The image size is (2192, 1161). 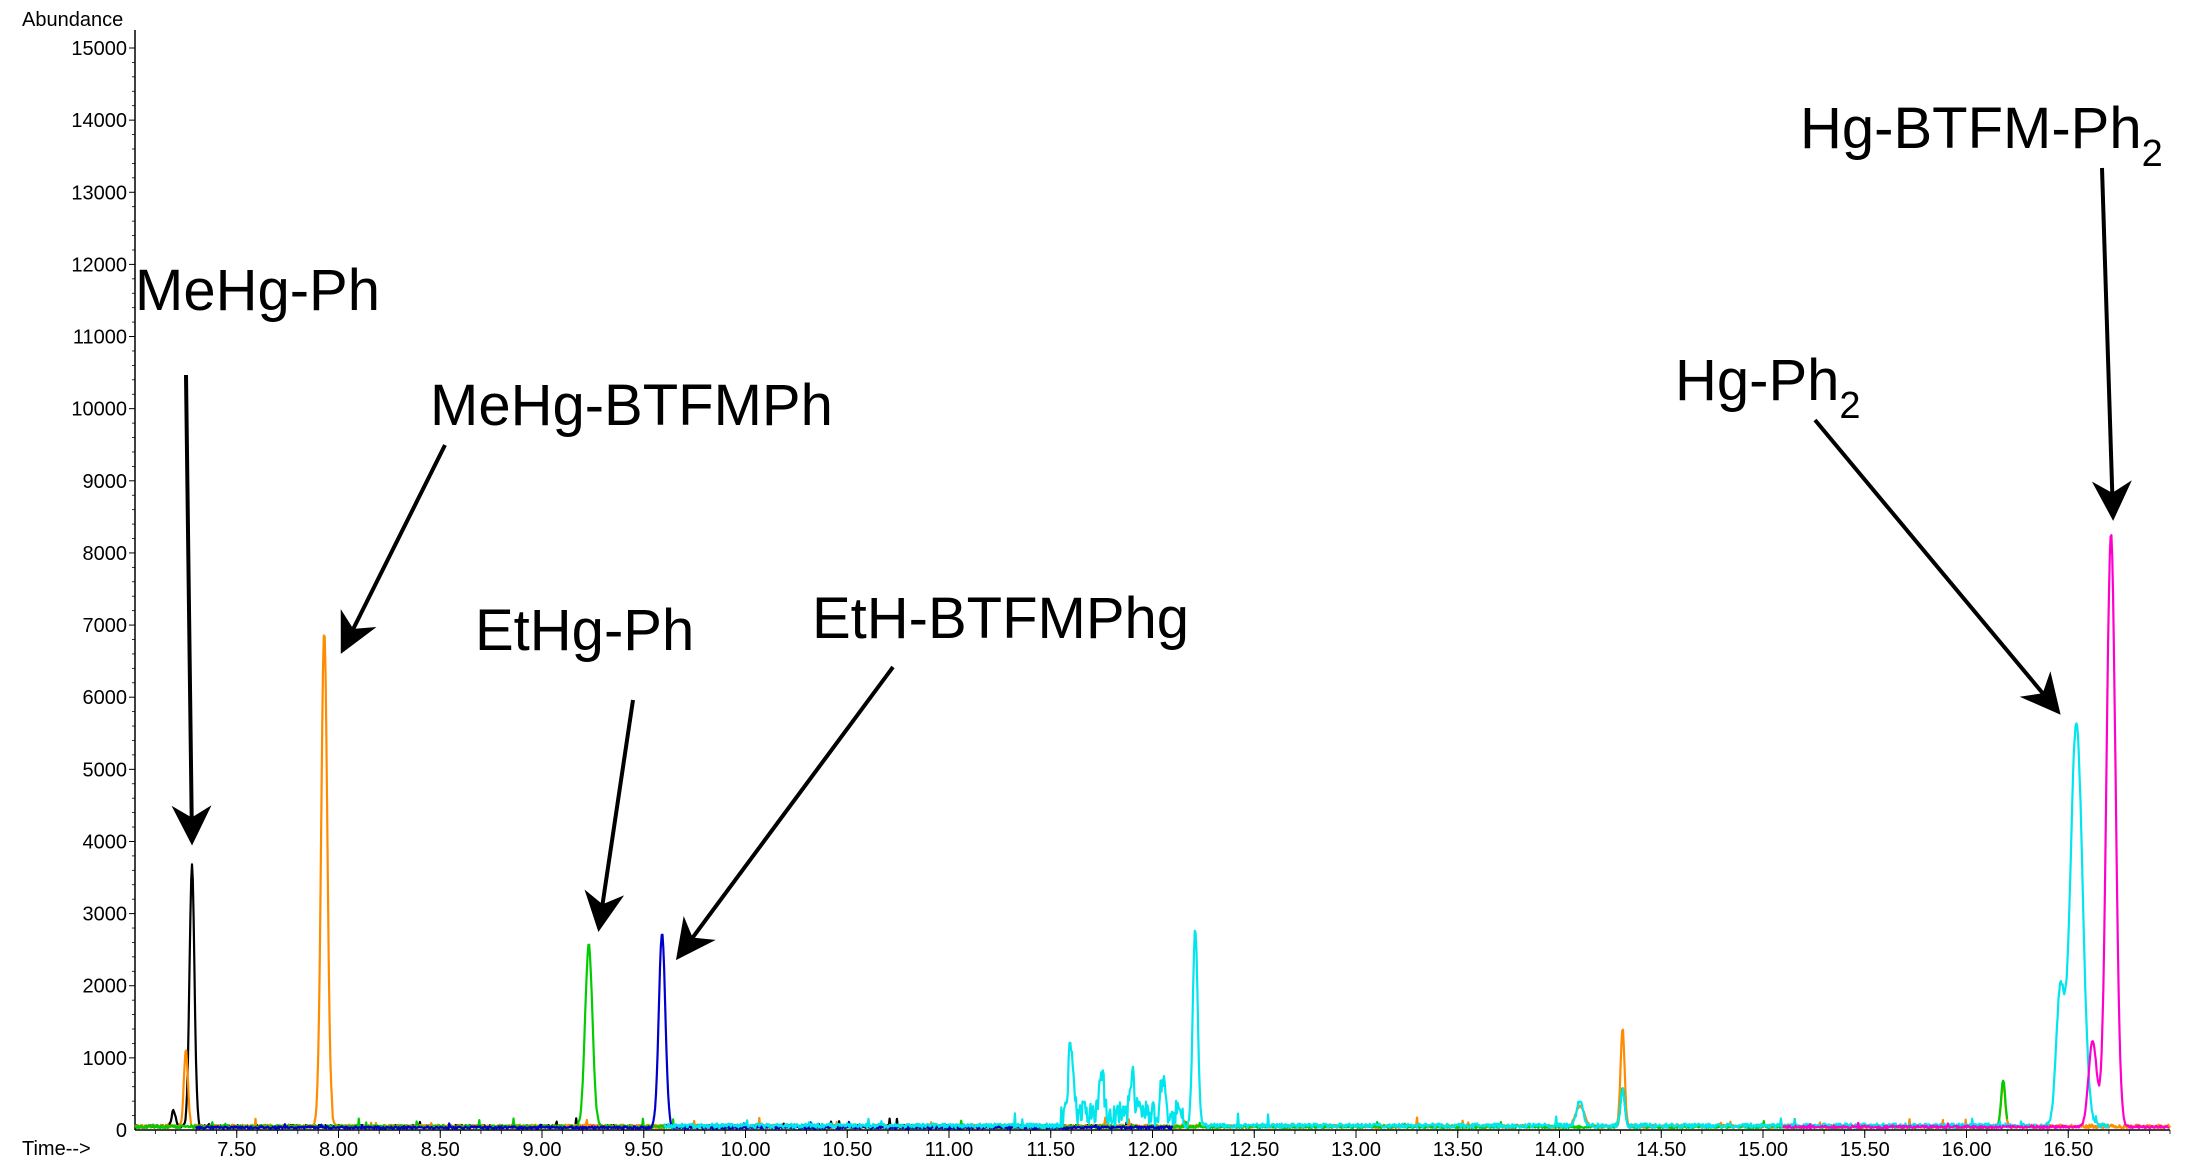 What do you see at coordinates (105, 482) in the screenshot?
I see `y-tick-label: 9000` at bounding box center [105, 482].